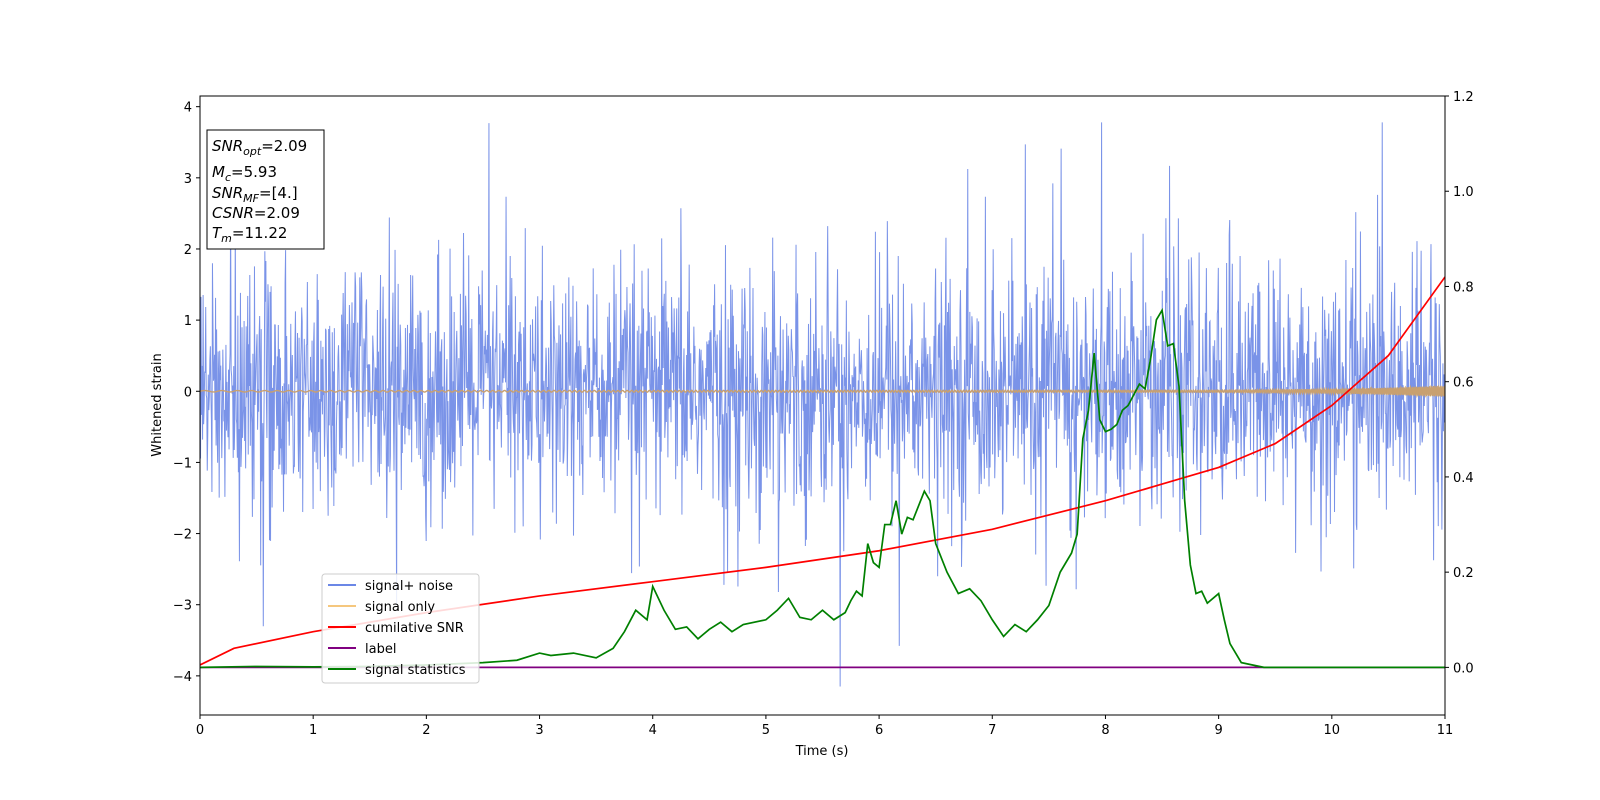 The image size is (1600, 800). Describe the element at coordinates (1463, 573) in the screenshot. I see `y-right-tick-label: 0.2` at that location.